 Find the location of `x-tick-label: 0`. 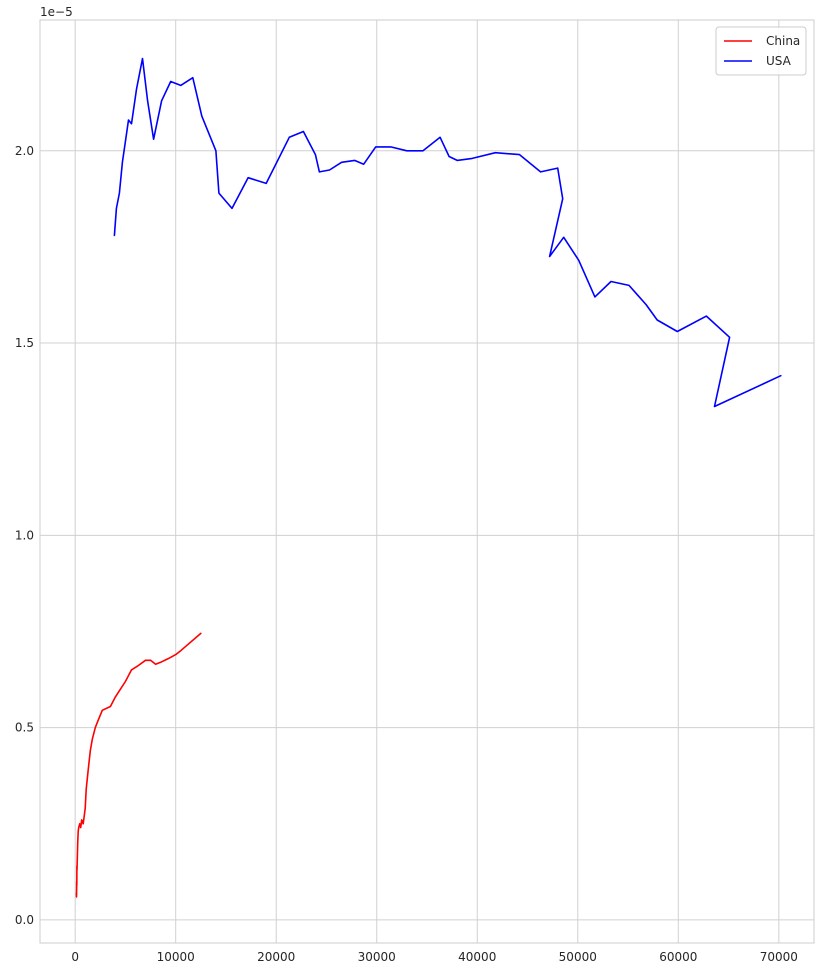

x-tick-label: 0 is located at coordinates (75, 957).